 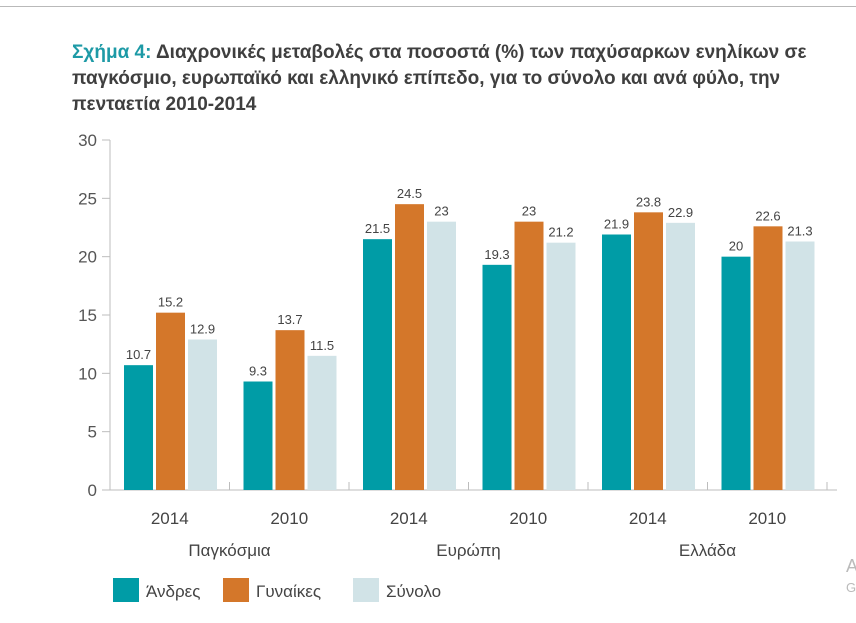 What do you see at coordinates (496, 254) in the screenshot?
I see `data-label: 19.3` at bounding box center [496, 254].